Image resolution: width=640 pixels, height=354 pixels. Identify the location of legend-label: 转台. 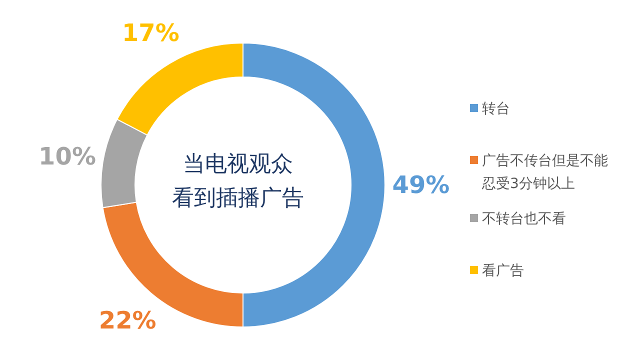
(496, 109).